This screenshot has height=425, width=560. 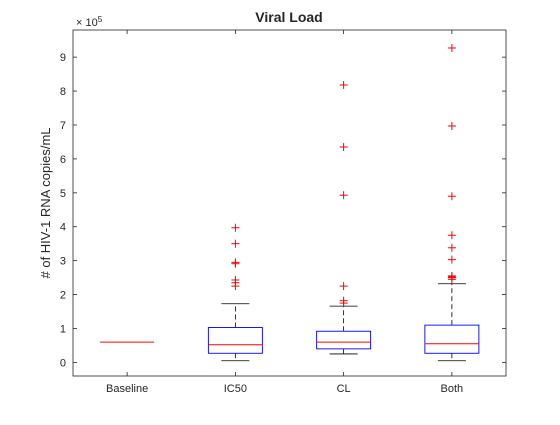 I want to click on y-tick-label: 3, so click(x=63, y=262).